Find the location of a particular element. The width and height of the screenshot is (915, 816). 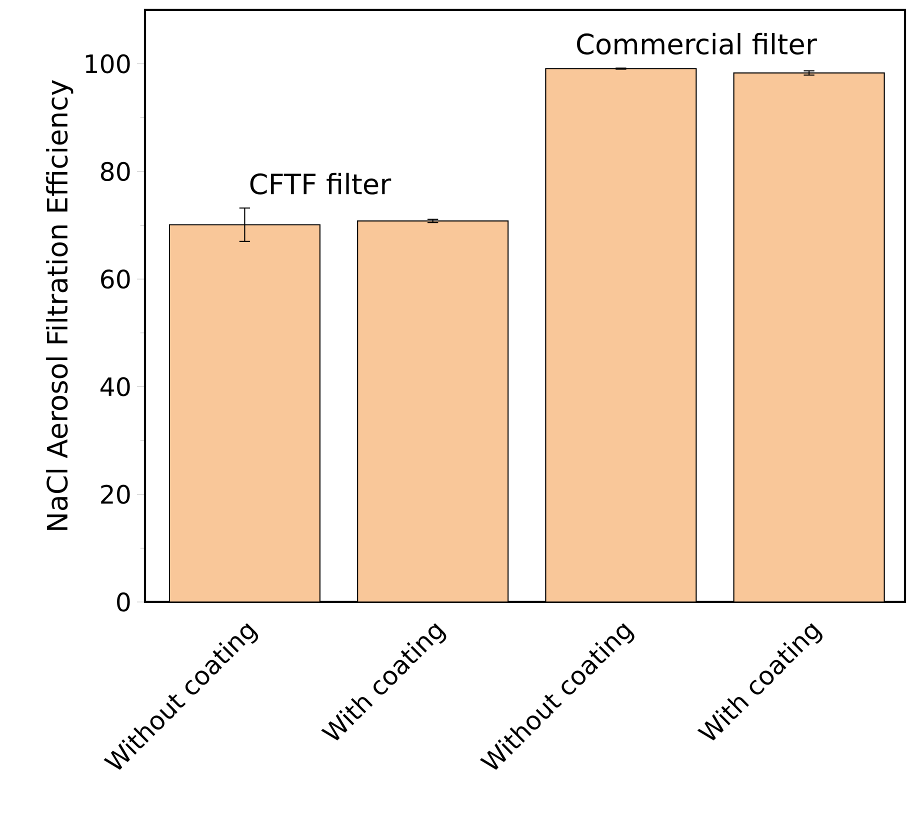

y-tick-label: 80 is located at coordinates (115, 172).